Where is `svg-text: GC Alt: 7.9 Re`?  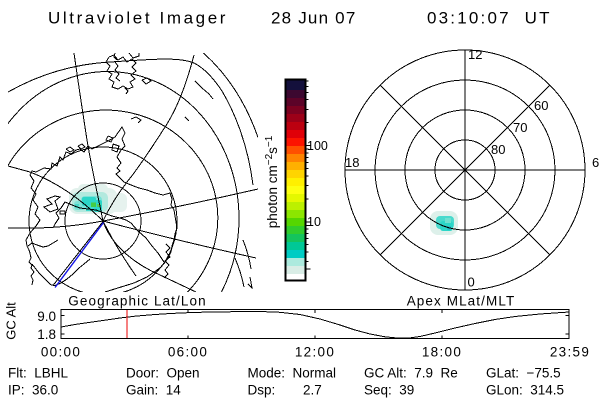 svg-text: GC Alt: 7.9 Re is located at coordinates (411, 373).